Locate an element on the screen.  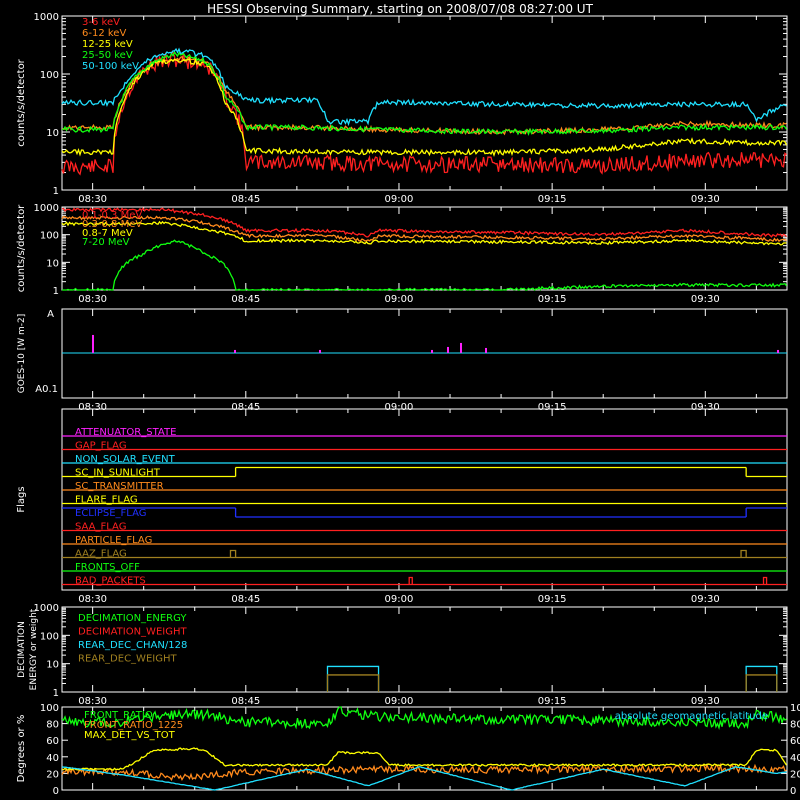
y-tick-label: A0.1 is located at coordinates (46, 389).